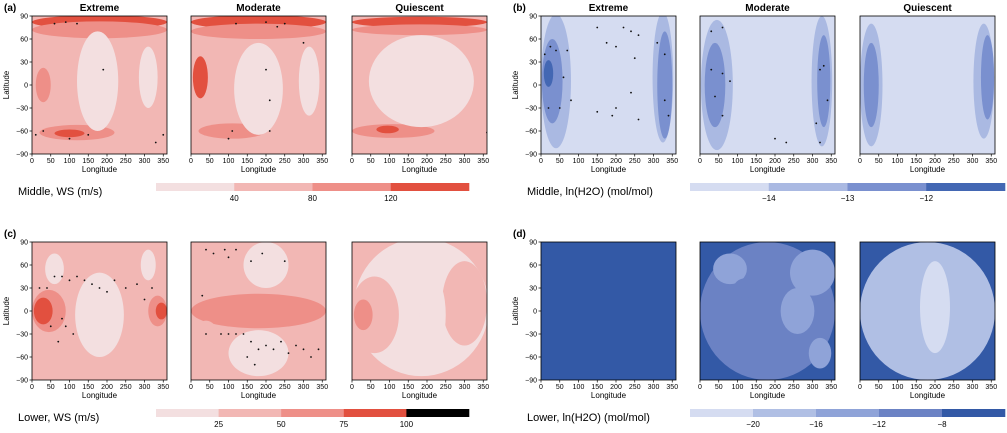 This screenshot has width=1007, height=433. Describe the element at coordinates (531, 132) in the screenshot. I see `y-tick-label: −60` at that location.